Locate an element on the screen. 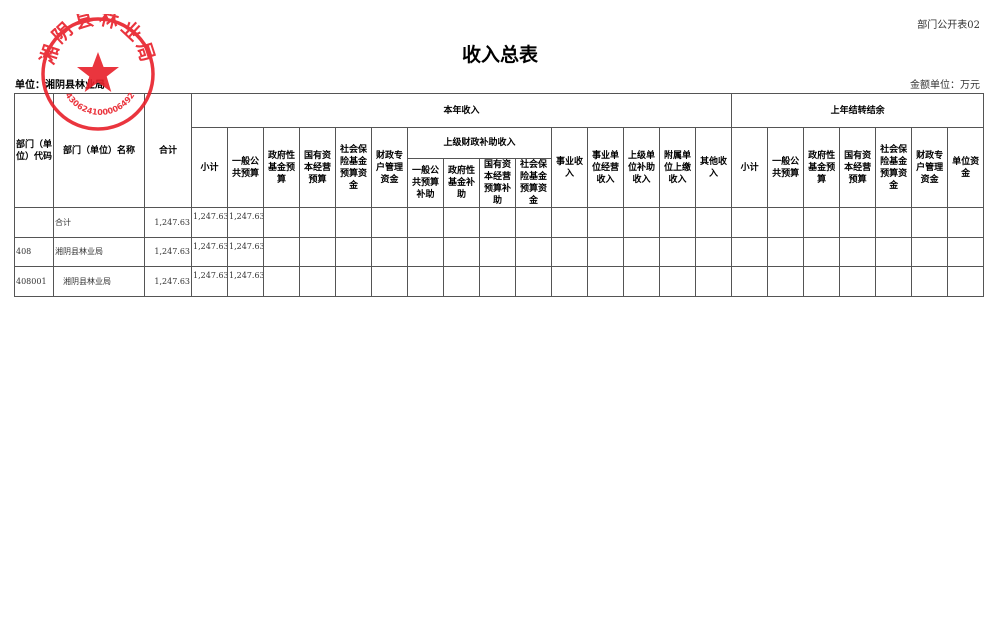 The height and width of the screenshot is (635, 1000). header-prior-year: 上年结转结余 is located at coordinates (858, 110).